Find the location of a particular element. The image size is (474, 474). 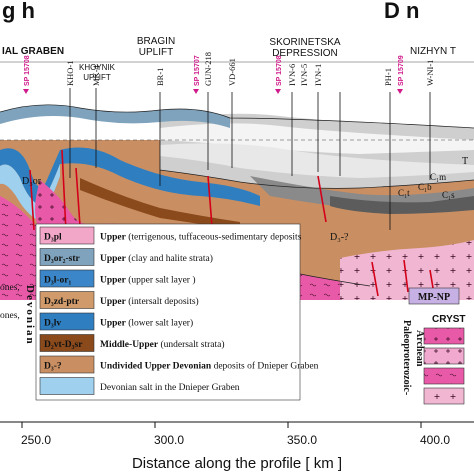

legend-item: D₂vt-D₃sr Middle-Upper (undersalt strata) is located at coordinates (132, 343).